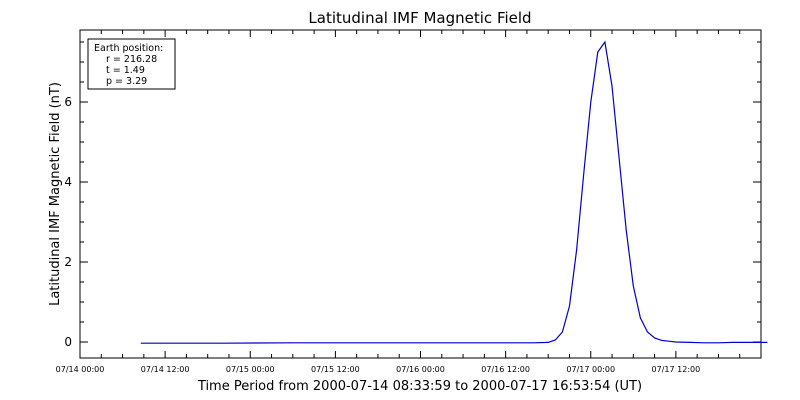 Image resolution: width=800 pixels, height=400 pixels. Describe the element at coordinates (505, 369) in the screenshot. I see `x-tick-label: 07/16 12:00` at that location.